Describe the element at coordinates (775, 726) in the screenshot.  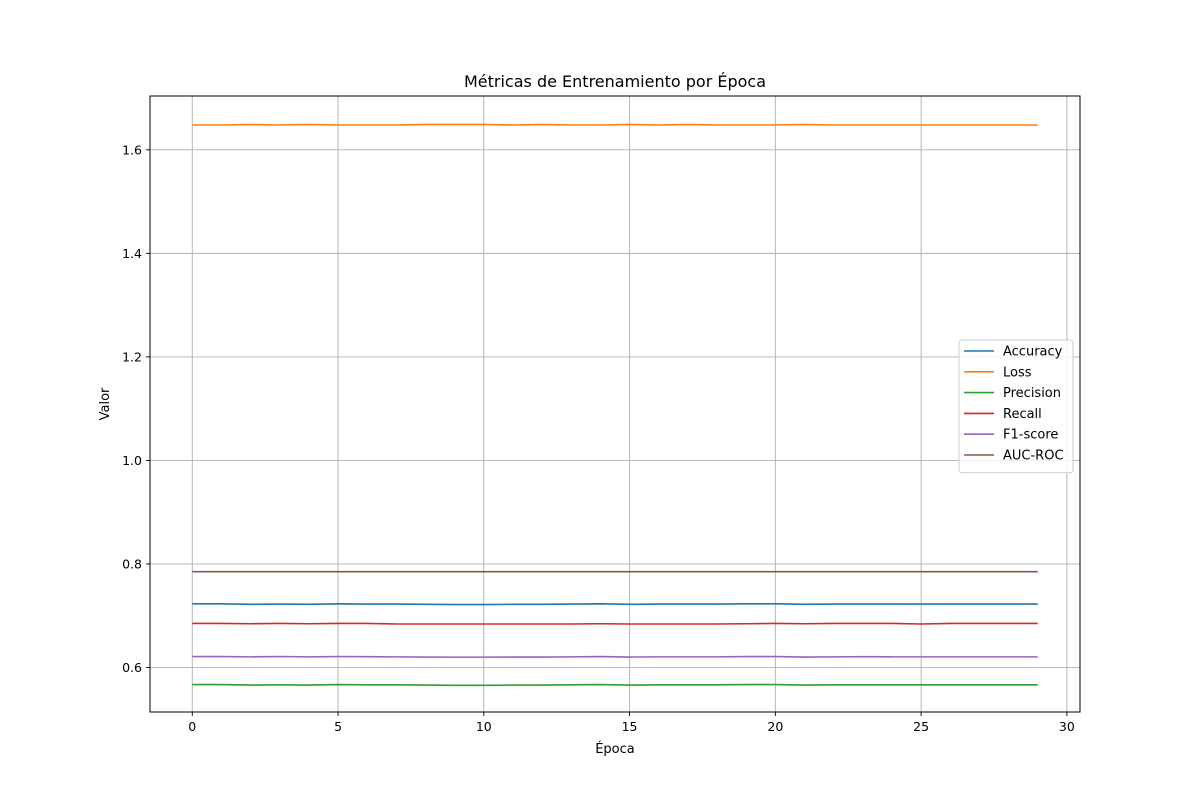
I see `x-tick-label: 20` at that location.